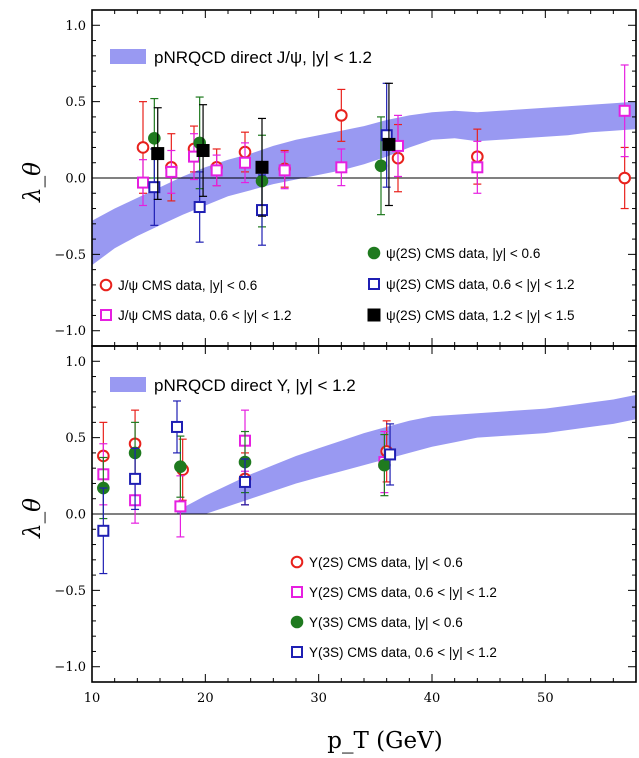  I want to click on legend-label: Υ(2S) CMS data, |y| < 0.6, so click(386, 562).